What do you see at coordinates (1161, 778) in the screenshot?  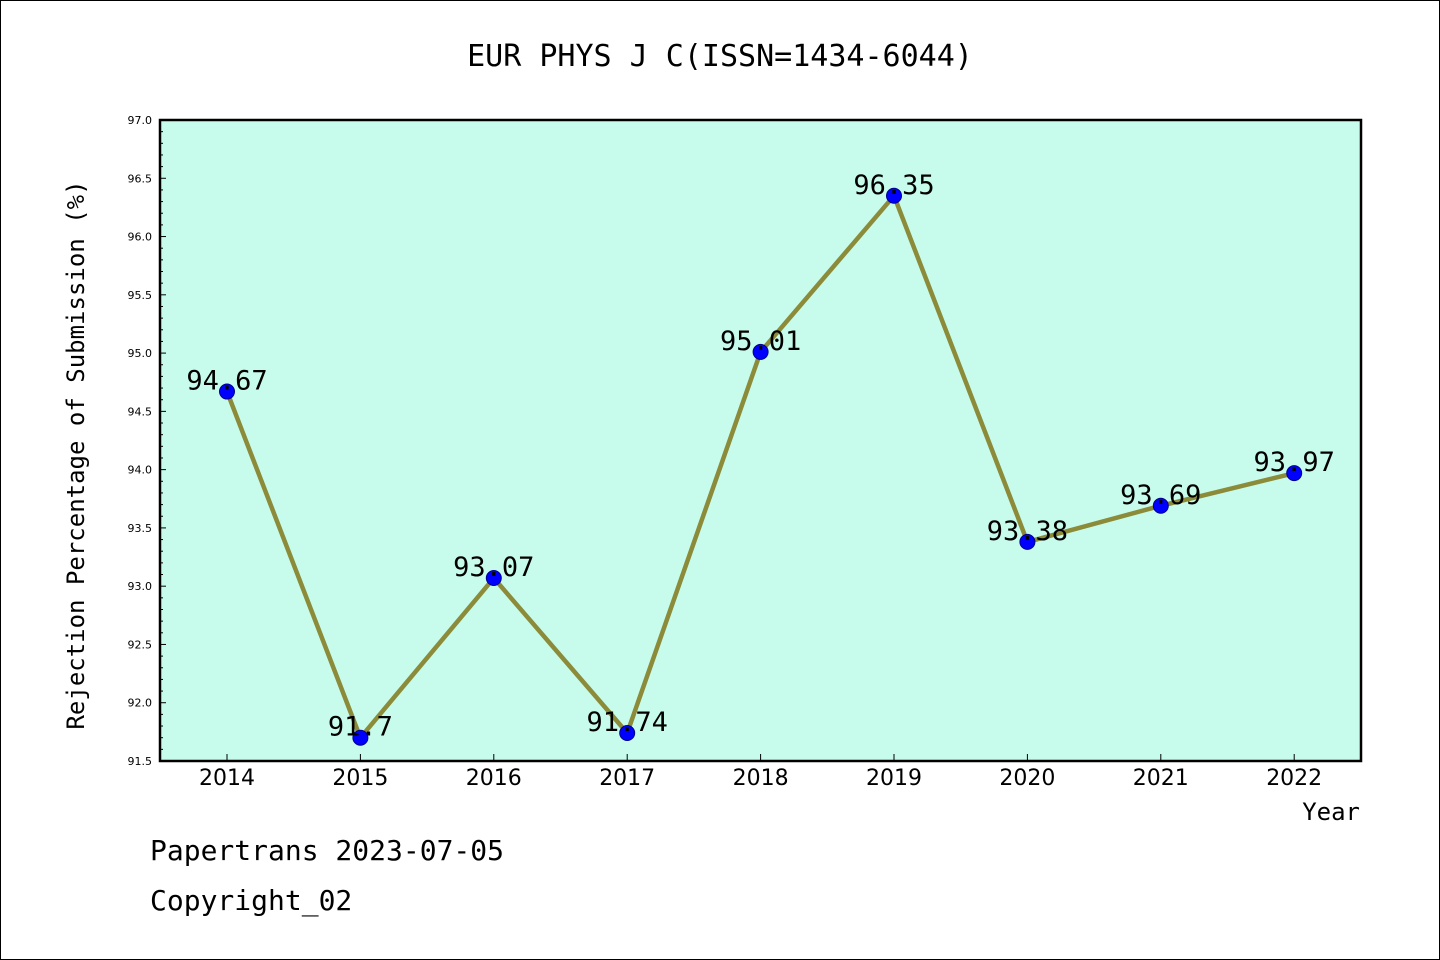 I see `x-tick-label: 2021` at bounding box center [1161, 778].